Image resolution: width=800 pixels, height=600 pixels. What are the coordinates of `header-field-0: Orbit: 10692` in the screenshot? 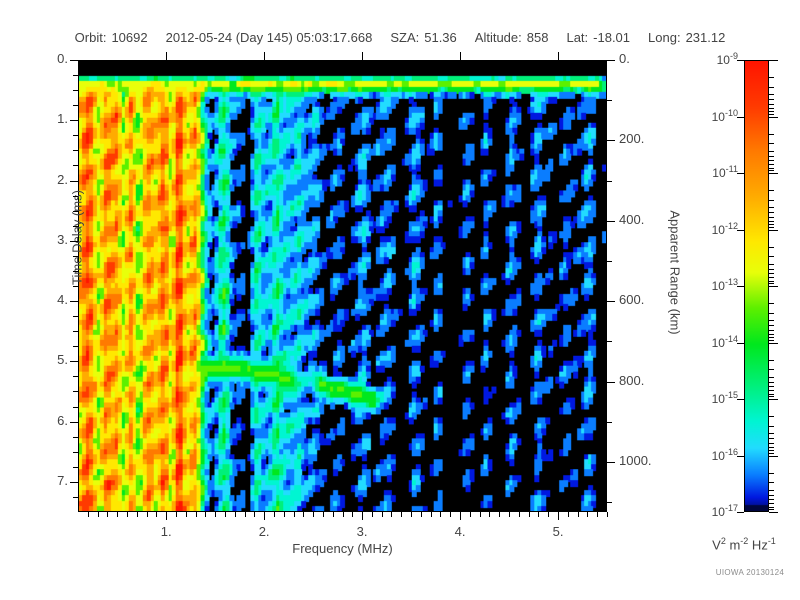 It's located at (111, 37).